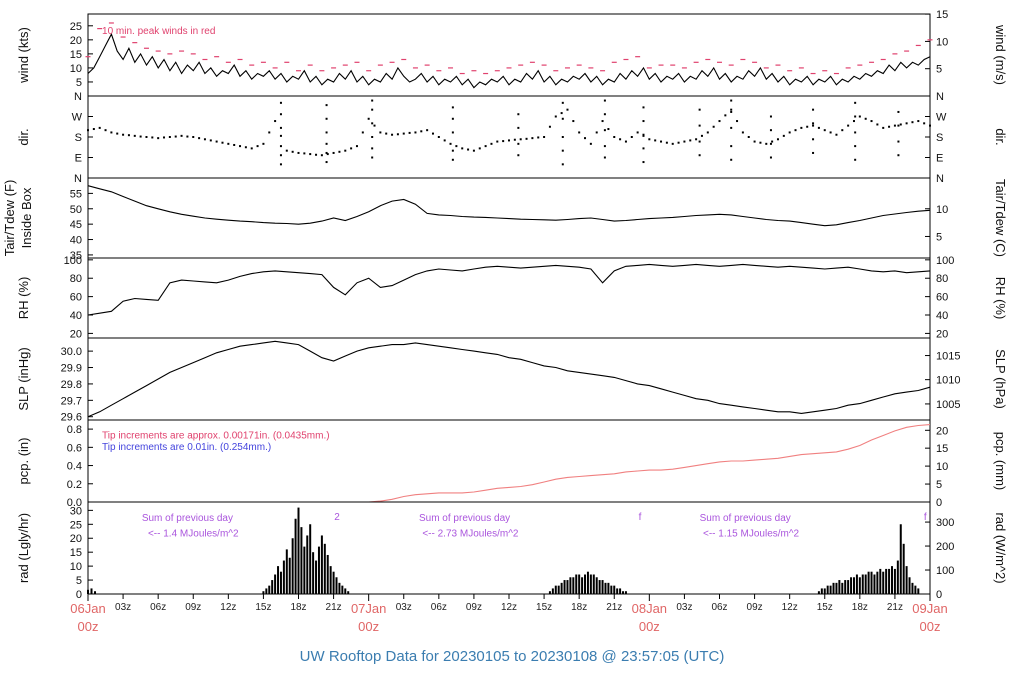  What do you see at coordinates (78, 159) in the screenshot?
I see `y-tick-label-left: E` at bounding box center [78, 159].